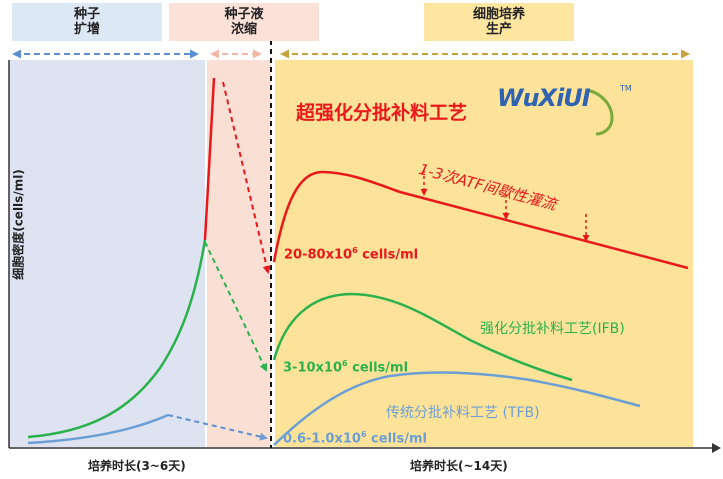 This screenshot has width=723, height=479. I want to click on green-growth-curve, so click(117, 339).